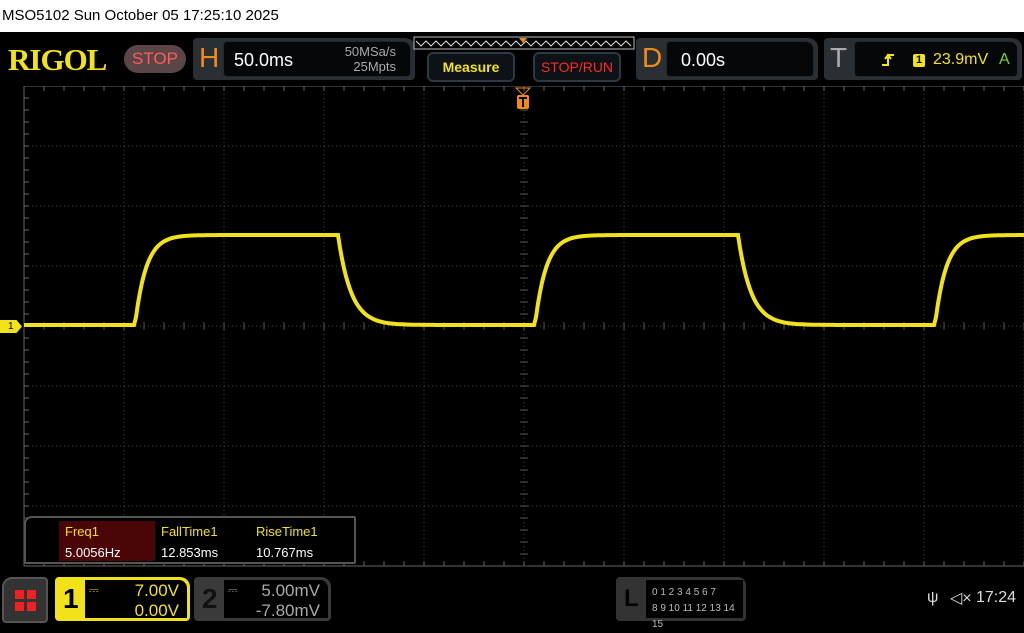  Describe the element at coordinates (156, 610) in the screenshot. I see `channel-offset: 0.00V` at that location.